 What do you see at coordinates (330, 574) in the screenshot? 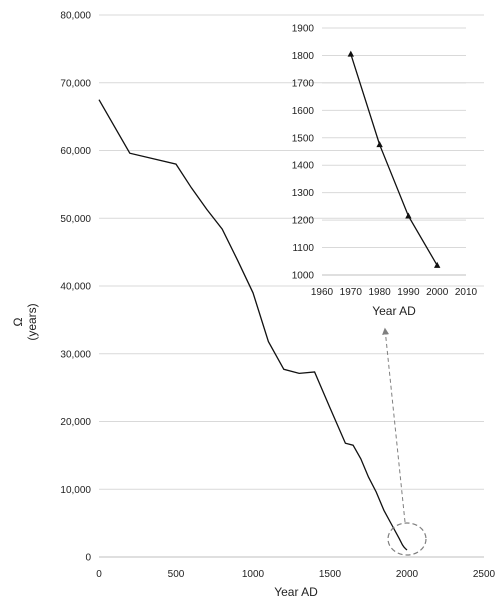
I see `main-x-tick-label: 1500` at bounding box center [330, 574].